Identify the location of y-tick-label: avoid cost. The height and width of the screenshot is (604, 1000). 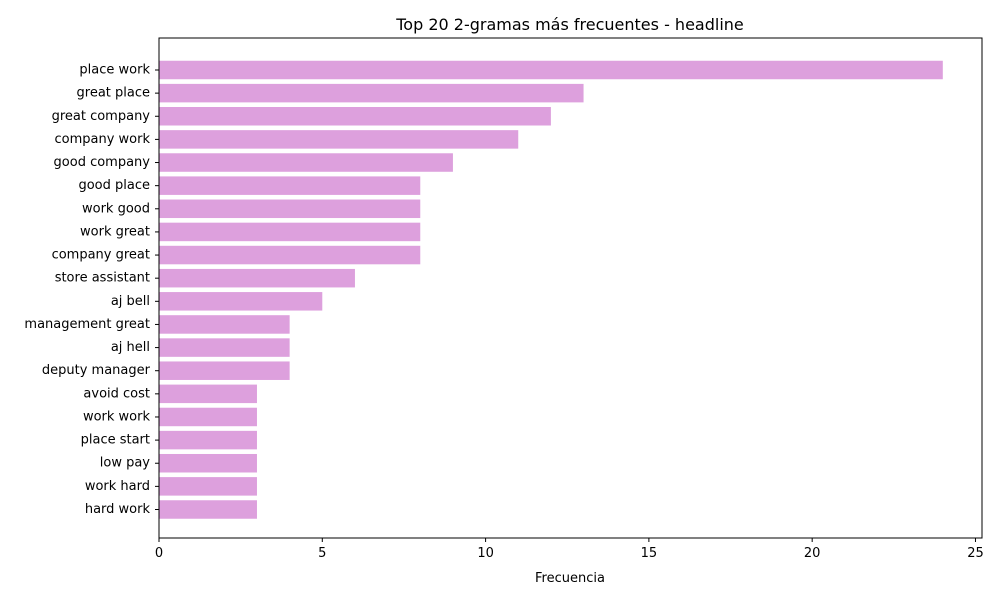
(116, 393).